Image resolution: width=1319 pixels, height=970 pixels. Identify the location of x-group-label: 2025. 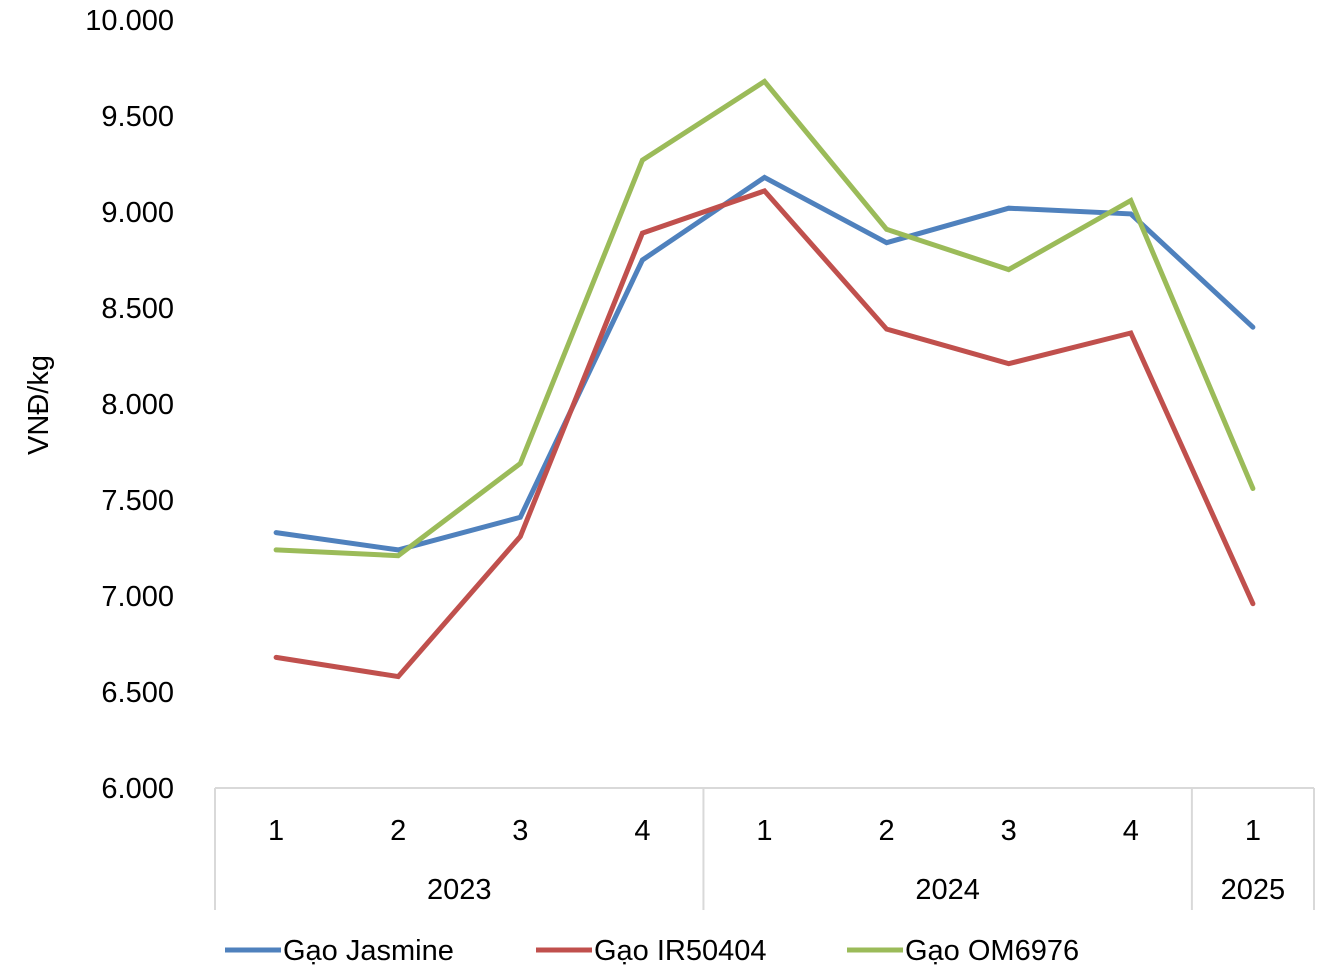
(1253, 890).